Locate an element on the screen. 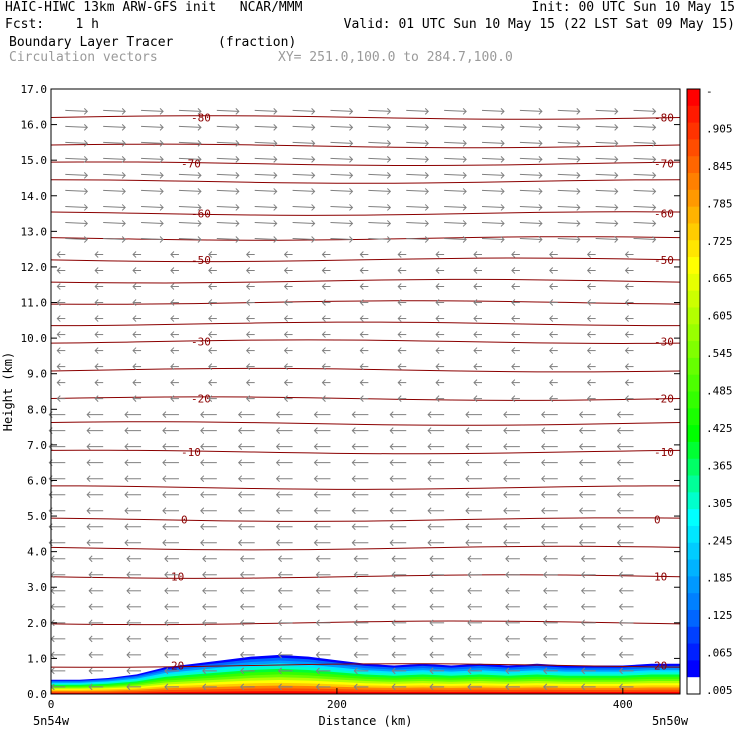 This screenshot has width=740, height=740. contour-label: -10 is located at coordinates (191, 452).